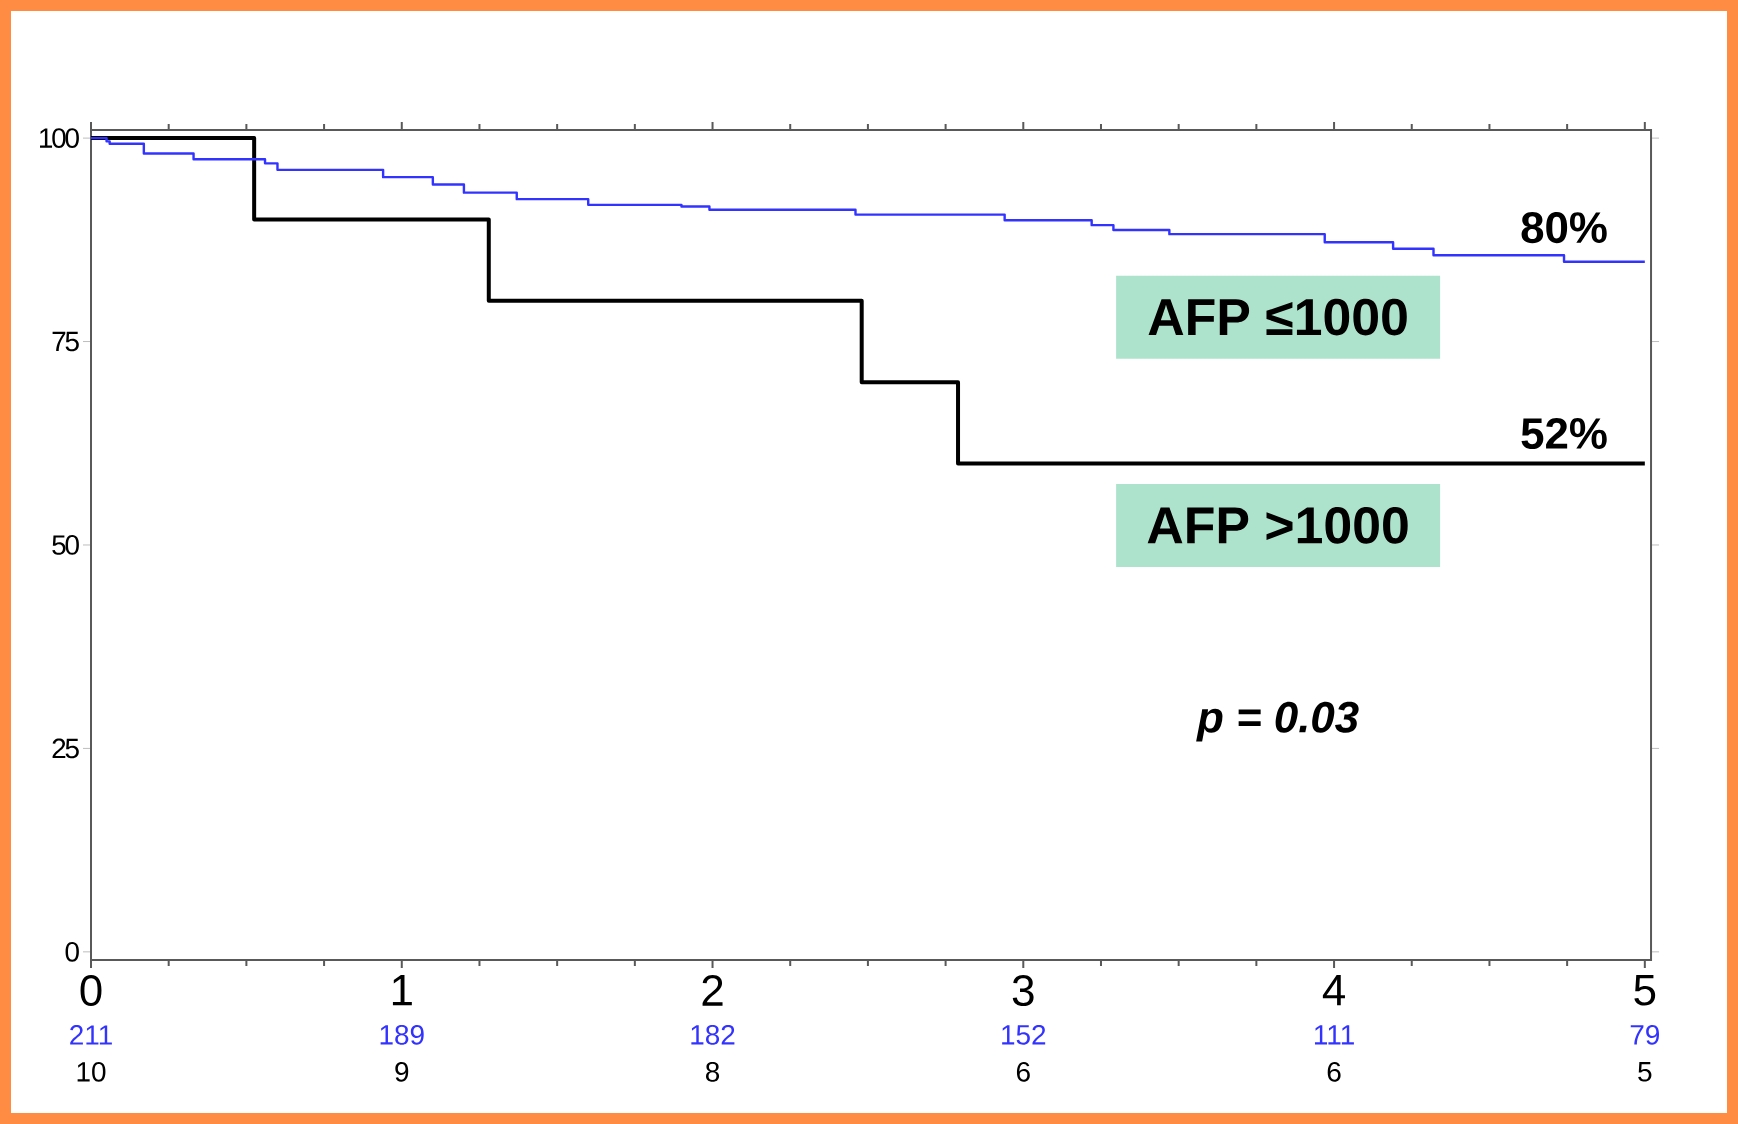 This screenshot has height=1124, width=1738. I want to click on text: 10, so click(91, 1071).